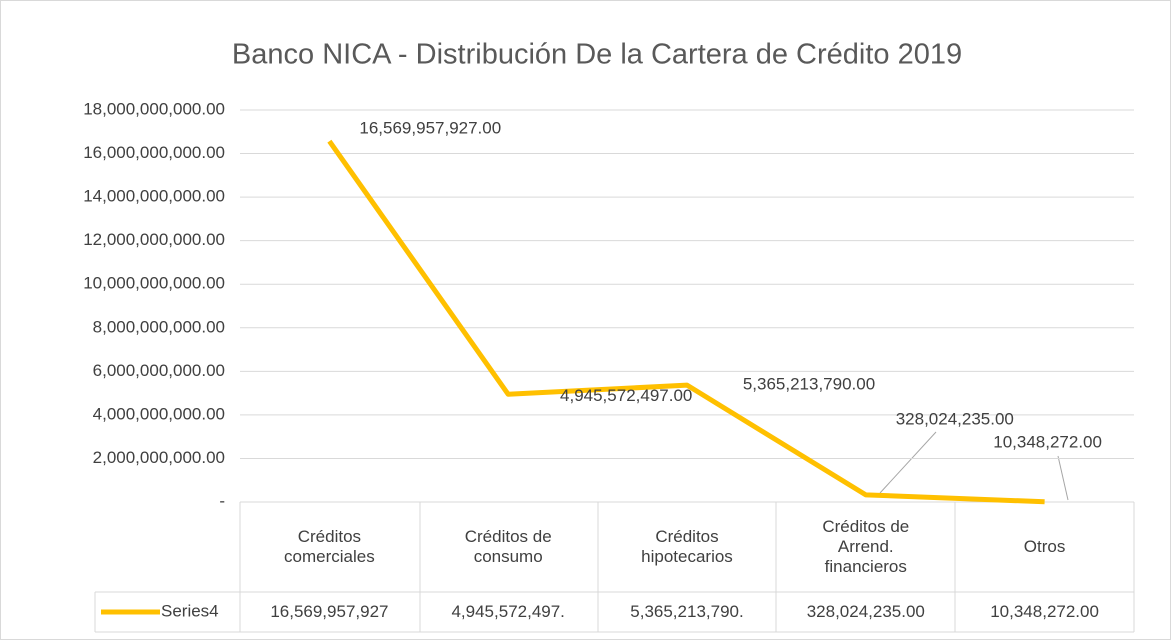 The image size is (1171, 640). I want to click on category-label: Créditos de Arrend. financieros, so click(865, 547).